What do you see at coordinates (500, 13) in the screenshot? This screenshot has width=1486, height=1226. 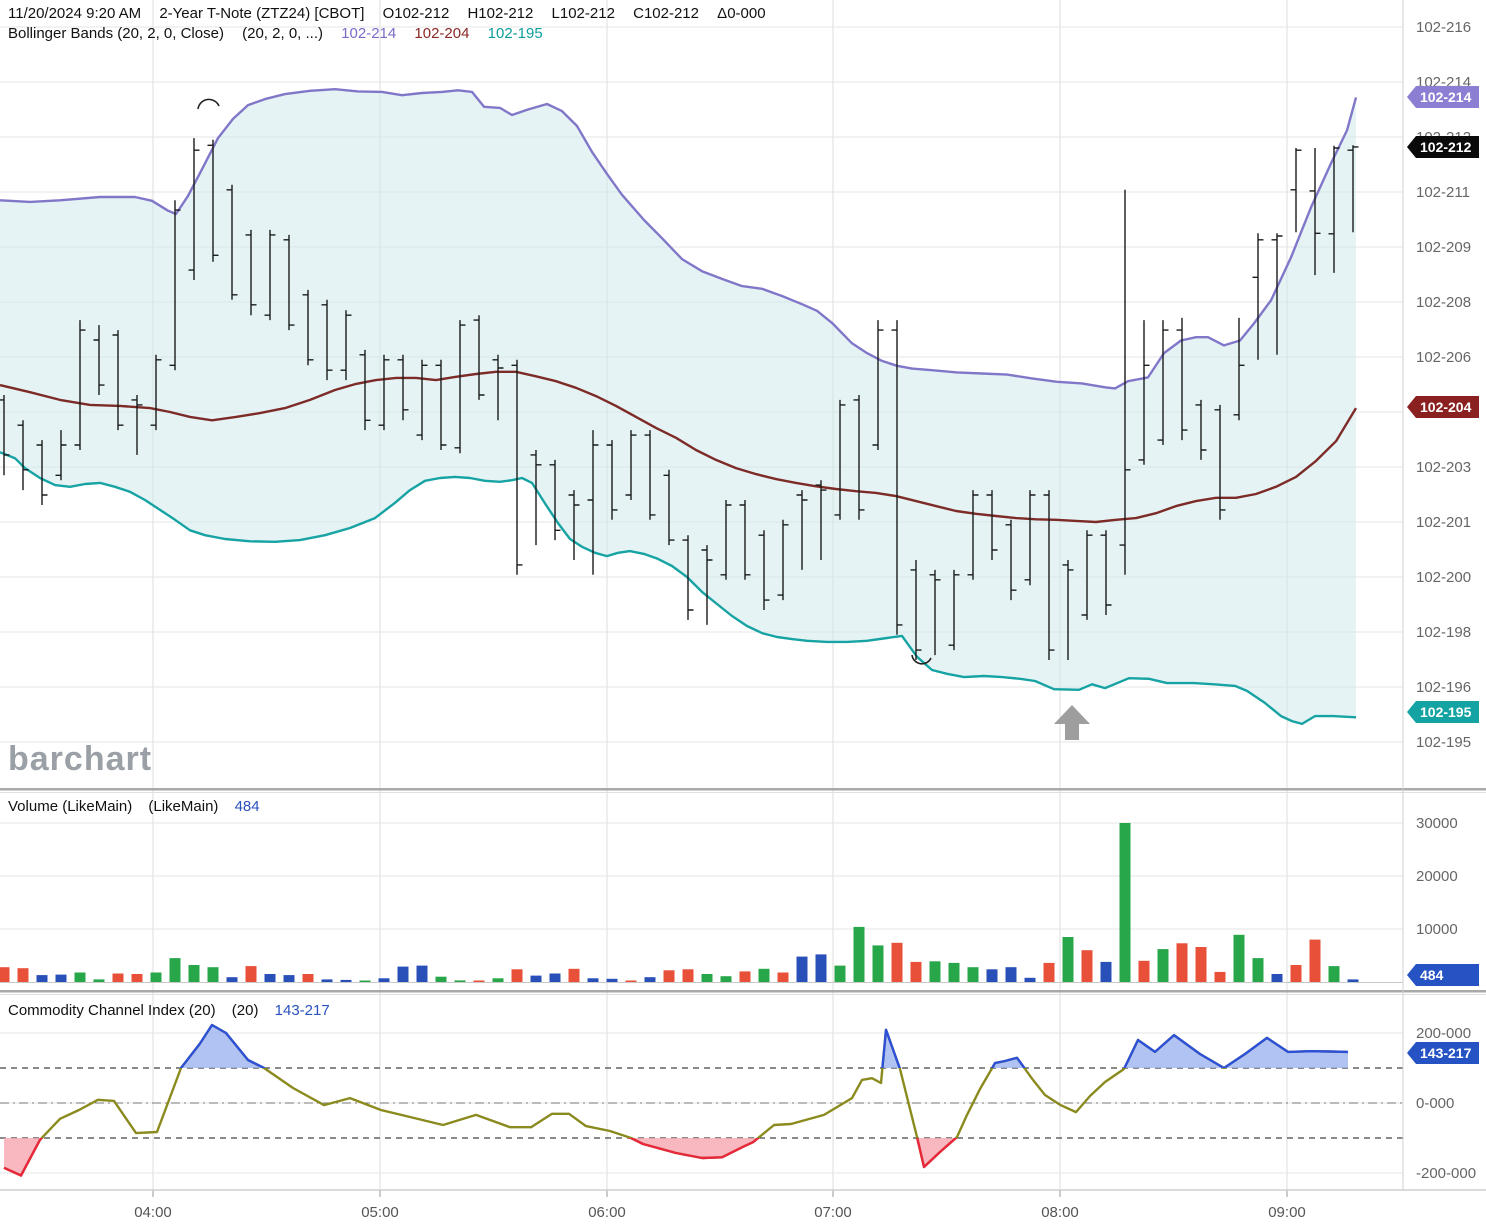 I see `quote-high: H102-212` at bounding box center [500, 13].